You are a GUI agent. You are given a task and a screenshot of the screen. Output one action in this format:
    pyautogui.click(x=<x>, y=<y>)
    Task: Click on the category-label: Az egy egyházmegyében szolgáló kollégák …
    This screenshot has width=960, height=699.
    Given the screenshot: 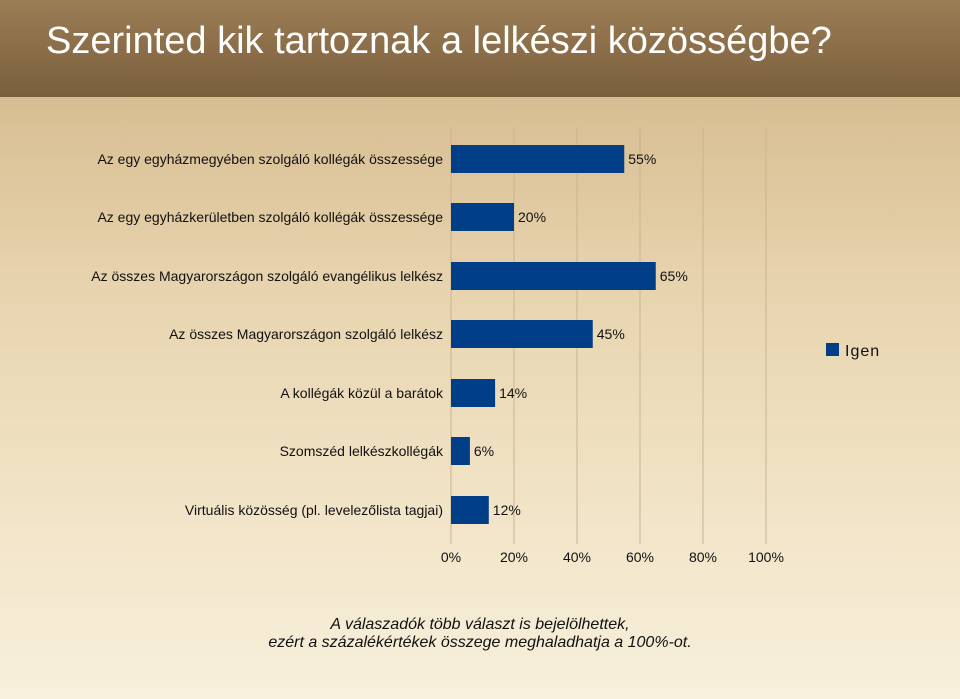 What is the action you would take?
    pyautogui.click(x=270, y=159)
    